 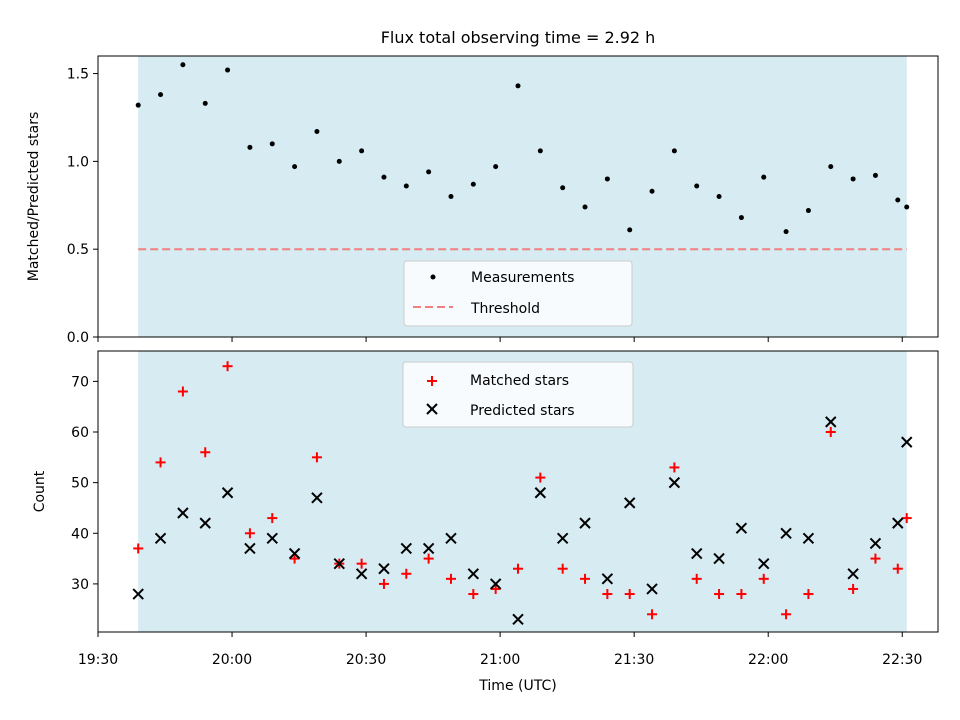 What do you see at coordinates (500, 650) in the screenshot?
I see `bottom-x-ticks: 19:30 20:00 20:30 21:00 21:30 22:00 22:30` at bounding box center [500, 650].